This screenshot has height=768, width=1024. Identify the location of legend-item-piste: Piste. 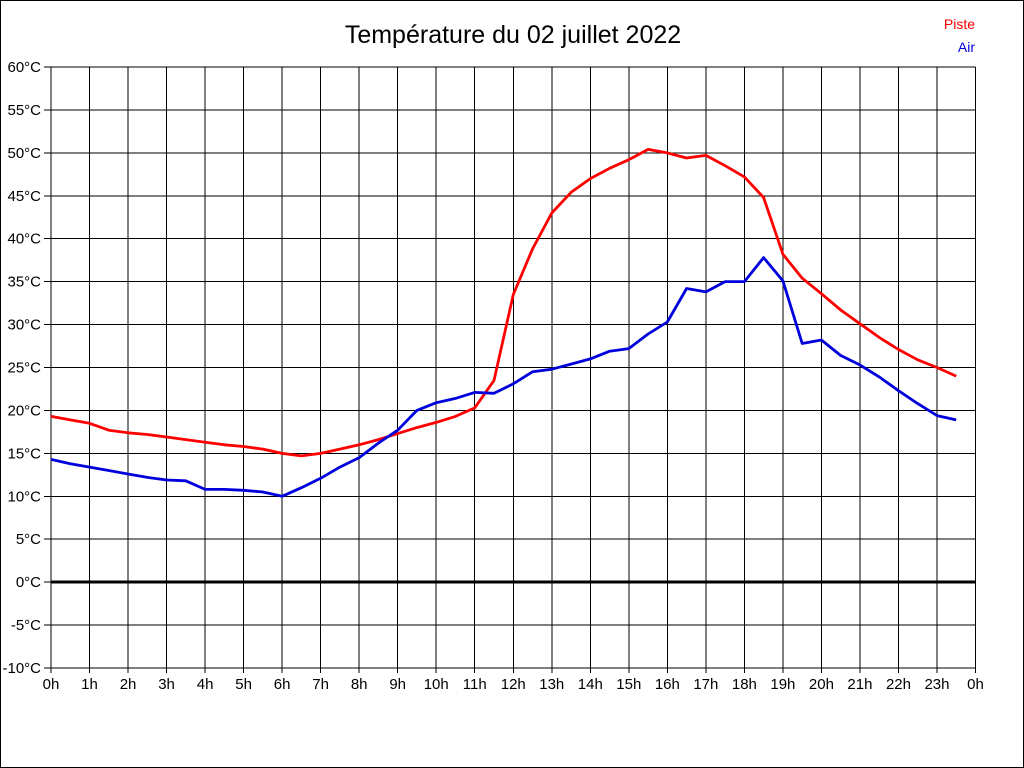
(959, 24).